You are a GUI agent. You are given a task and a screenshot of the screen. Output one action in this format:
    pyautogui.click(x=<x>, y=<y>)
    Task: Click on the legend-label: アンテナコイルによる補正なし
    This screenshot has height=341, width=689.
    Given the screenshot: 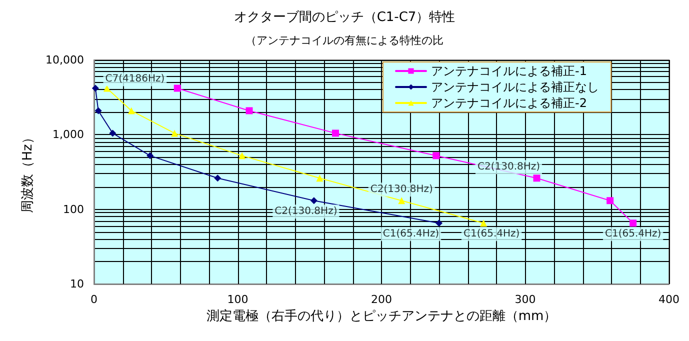 What is the action you would take?
    pyautogui.click(x=515, y=87)
    